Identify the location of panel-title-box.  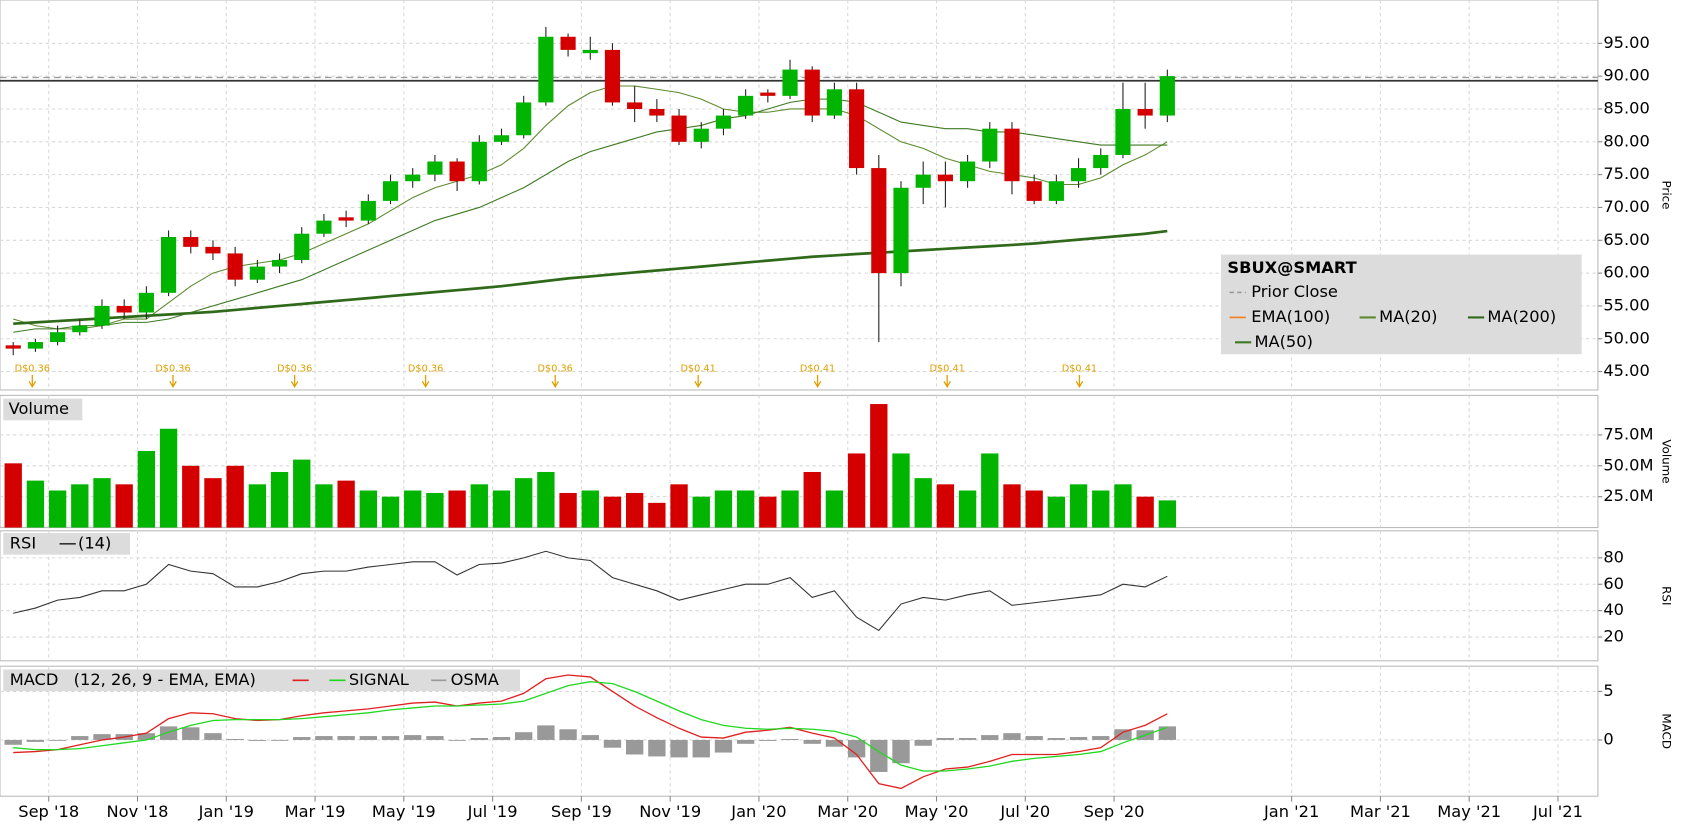
(43, 409).